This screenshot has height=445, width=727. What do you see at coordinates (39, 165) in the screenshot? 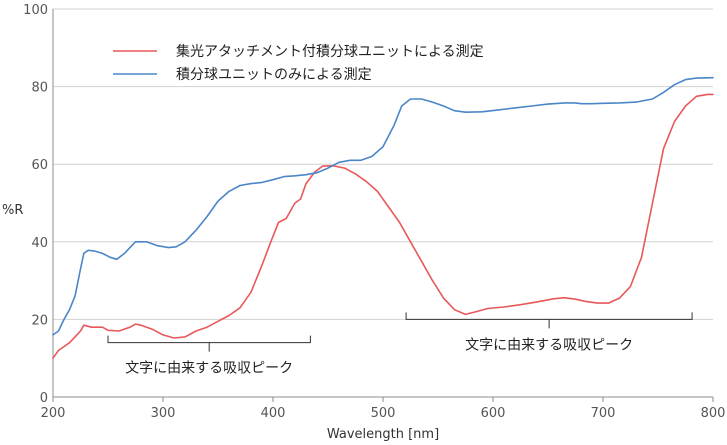
I see `y-tick-60: 60` at bounding box center [39, 165].